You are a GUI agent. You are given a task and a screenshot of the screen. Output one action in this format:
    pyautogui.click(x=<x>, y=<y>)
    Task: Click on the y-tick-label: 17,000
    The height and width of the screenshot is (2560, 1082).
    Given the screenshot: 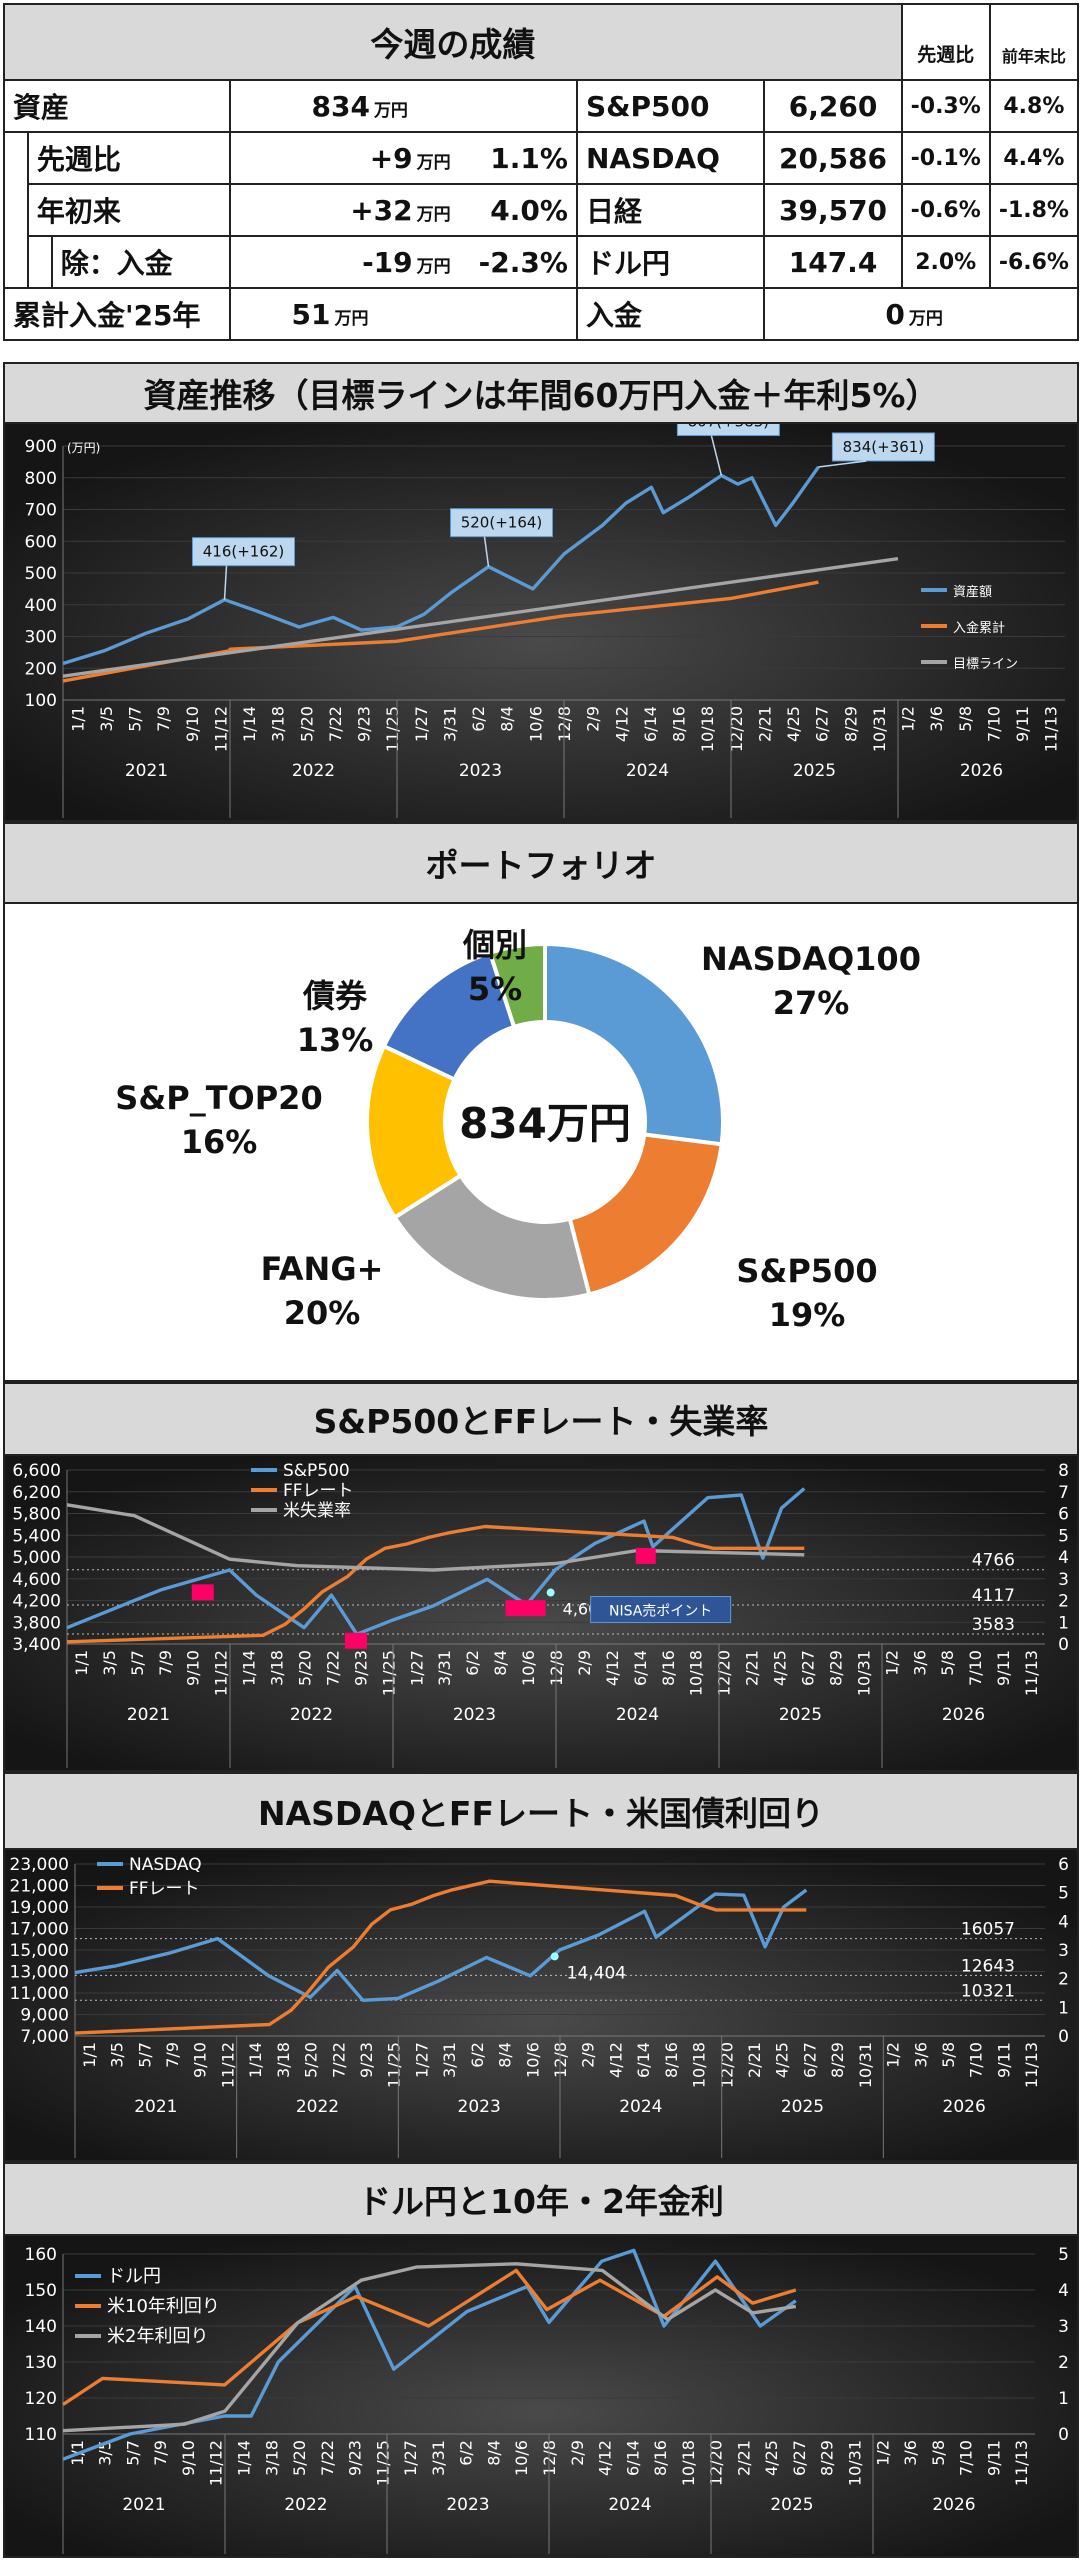 What is the action you would take?
    pyautogui.click(x=39, y=1930)
    